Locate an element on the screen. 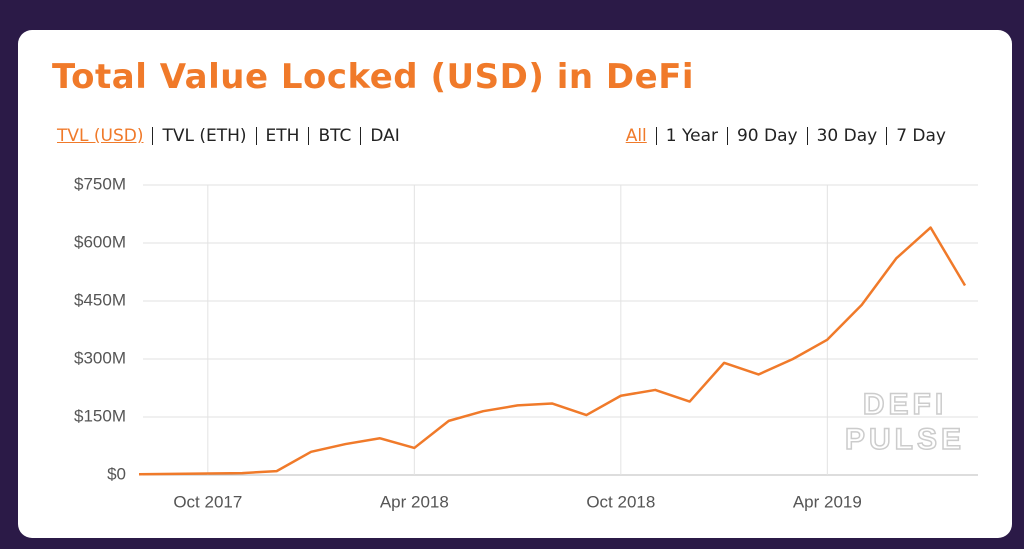 The height and width of the screenshot is (549, 1024). tab: ETH is located at coordinates (282, 136).